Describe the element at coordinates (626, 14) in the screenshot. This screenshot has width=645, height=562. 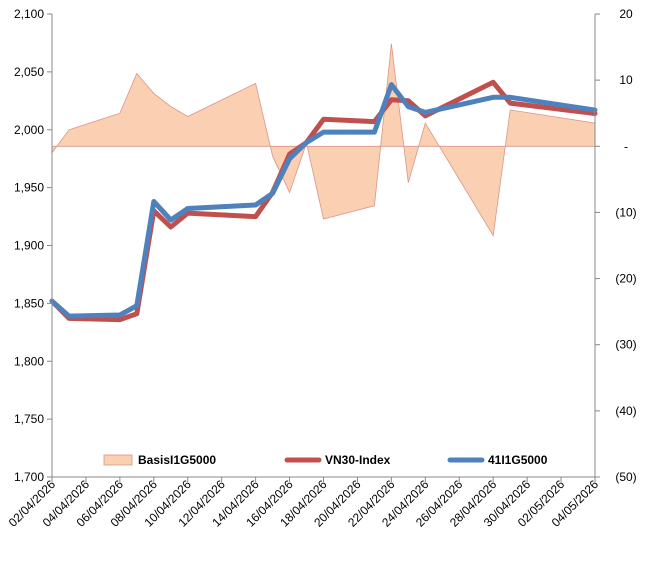
I see `y-right-tick-label: 20` at that location.